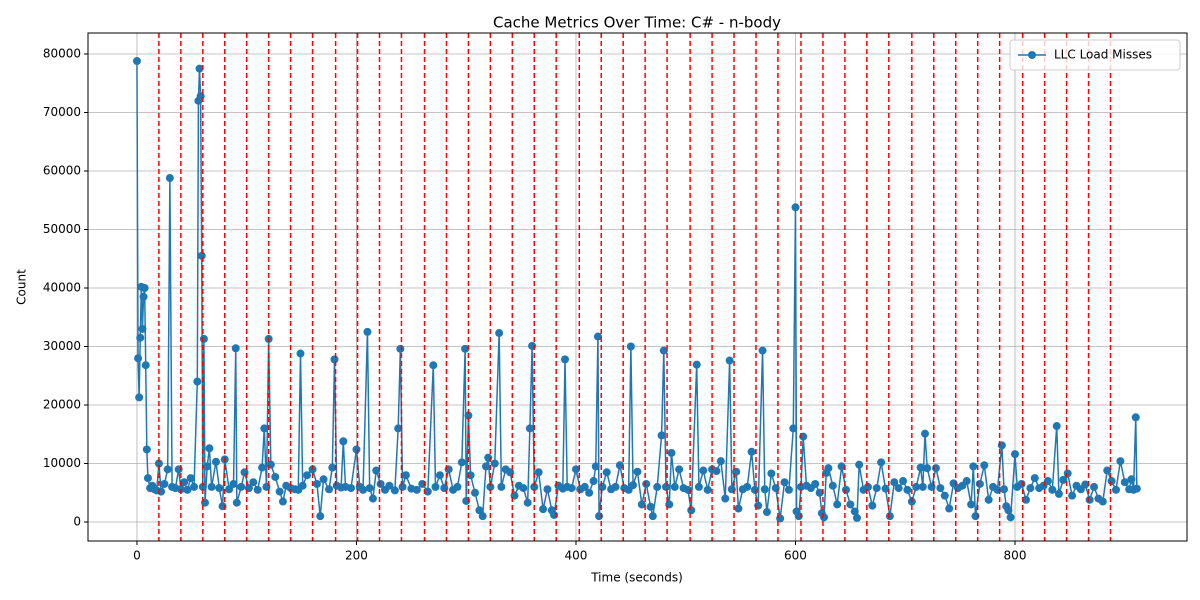 This screenshot has width=1200, height=600. What do you see at coordinates (77, 521) in the screenshot?
I see `y-tick-label: 0` at bounding box center [77, 521].